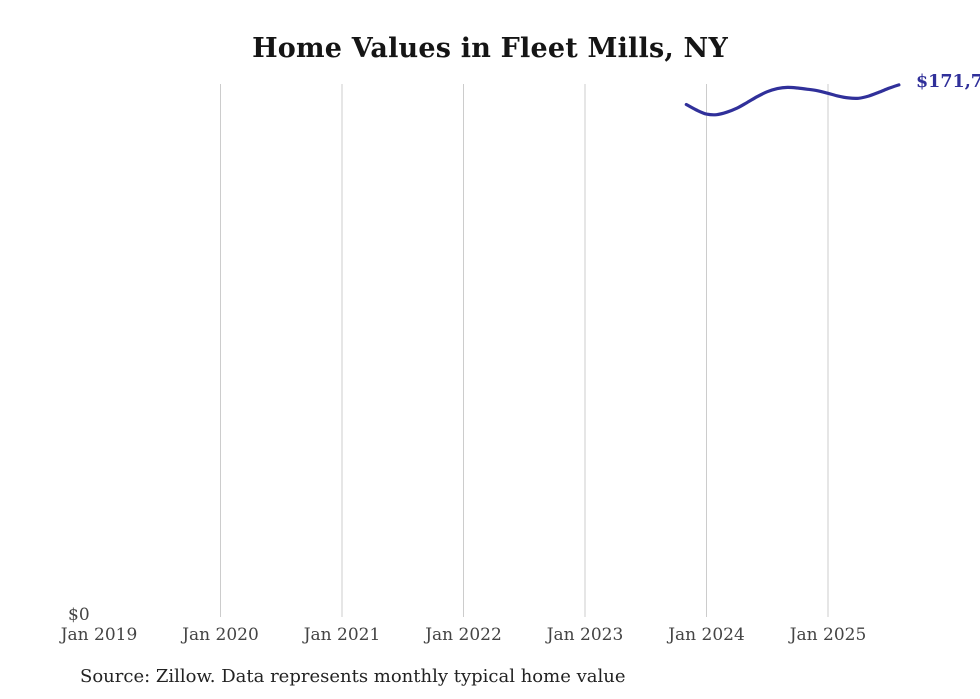 The height and width of the screenshot is (699, 980). Describe the element at coordinates (342, 635) in the screenshot. I see `x-tick-jan-2021: Jan 2021` at that location.